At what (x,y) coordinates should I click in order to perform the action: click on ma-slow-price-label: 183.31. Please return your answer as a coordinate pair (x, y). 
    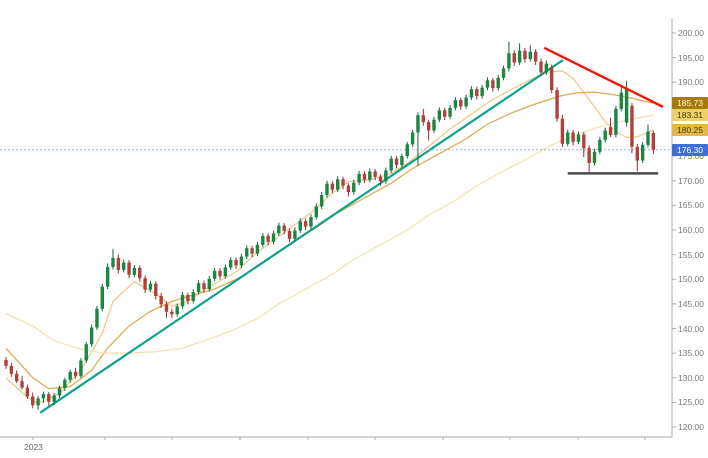
    Looking at the image, I should click on (690, 115).